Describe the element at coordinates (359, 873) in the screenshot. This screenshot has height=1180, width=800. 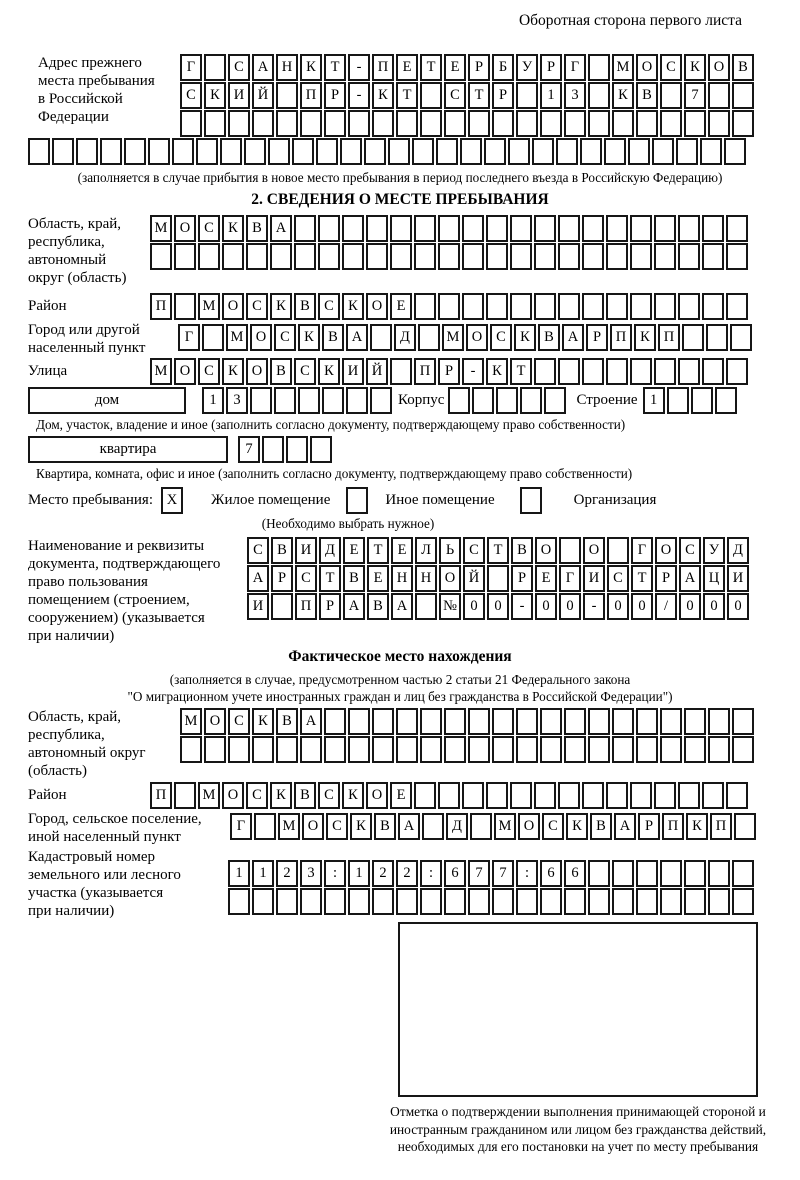
I see `char-cell: 1` at that location.